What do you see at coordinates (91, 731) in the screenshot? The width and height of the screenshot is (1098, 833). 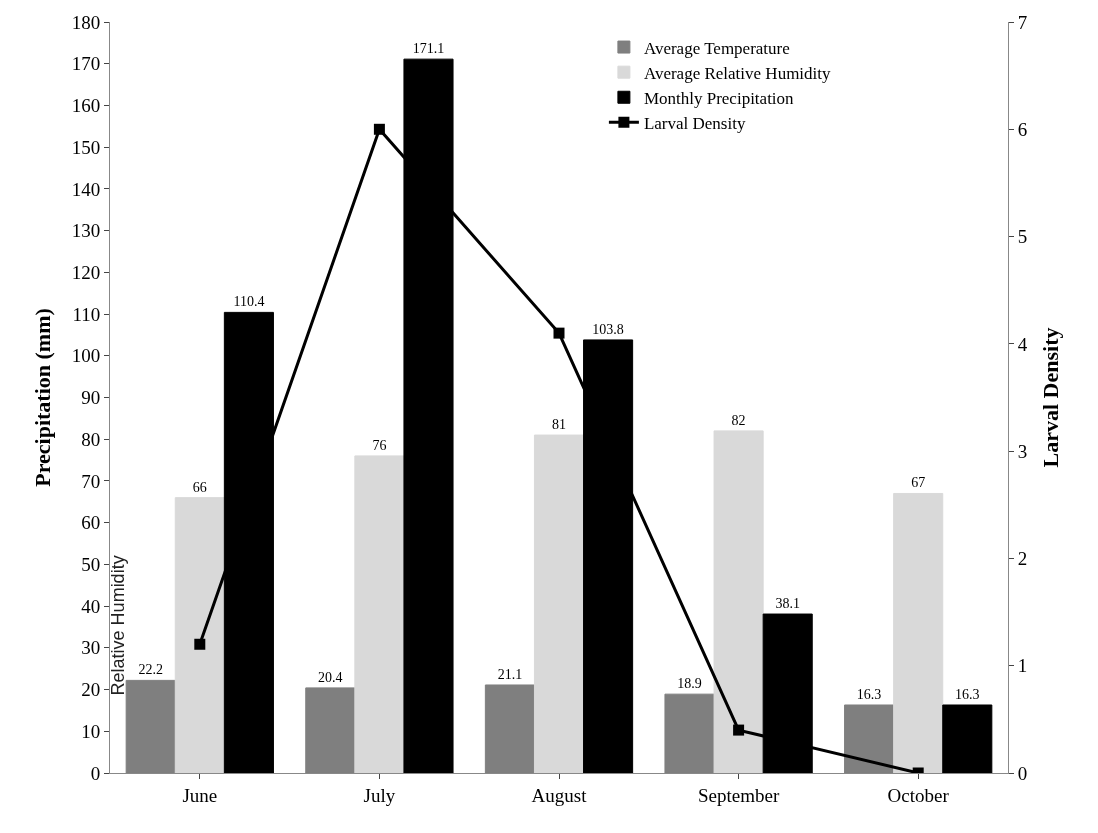 I see `y-tick-label: 10` at bounding box center [91, 731].